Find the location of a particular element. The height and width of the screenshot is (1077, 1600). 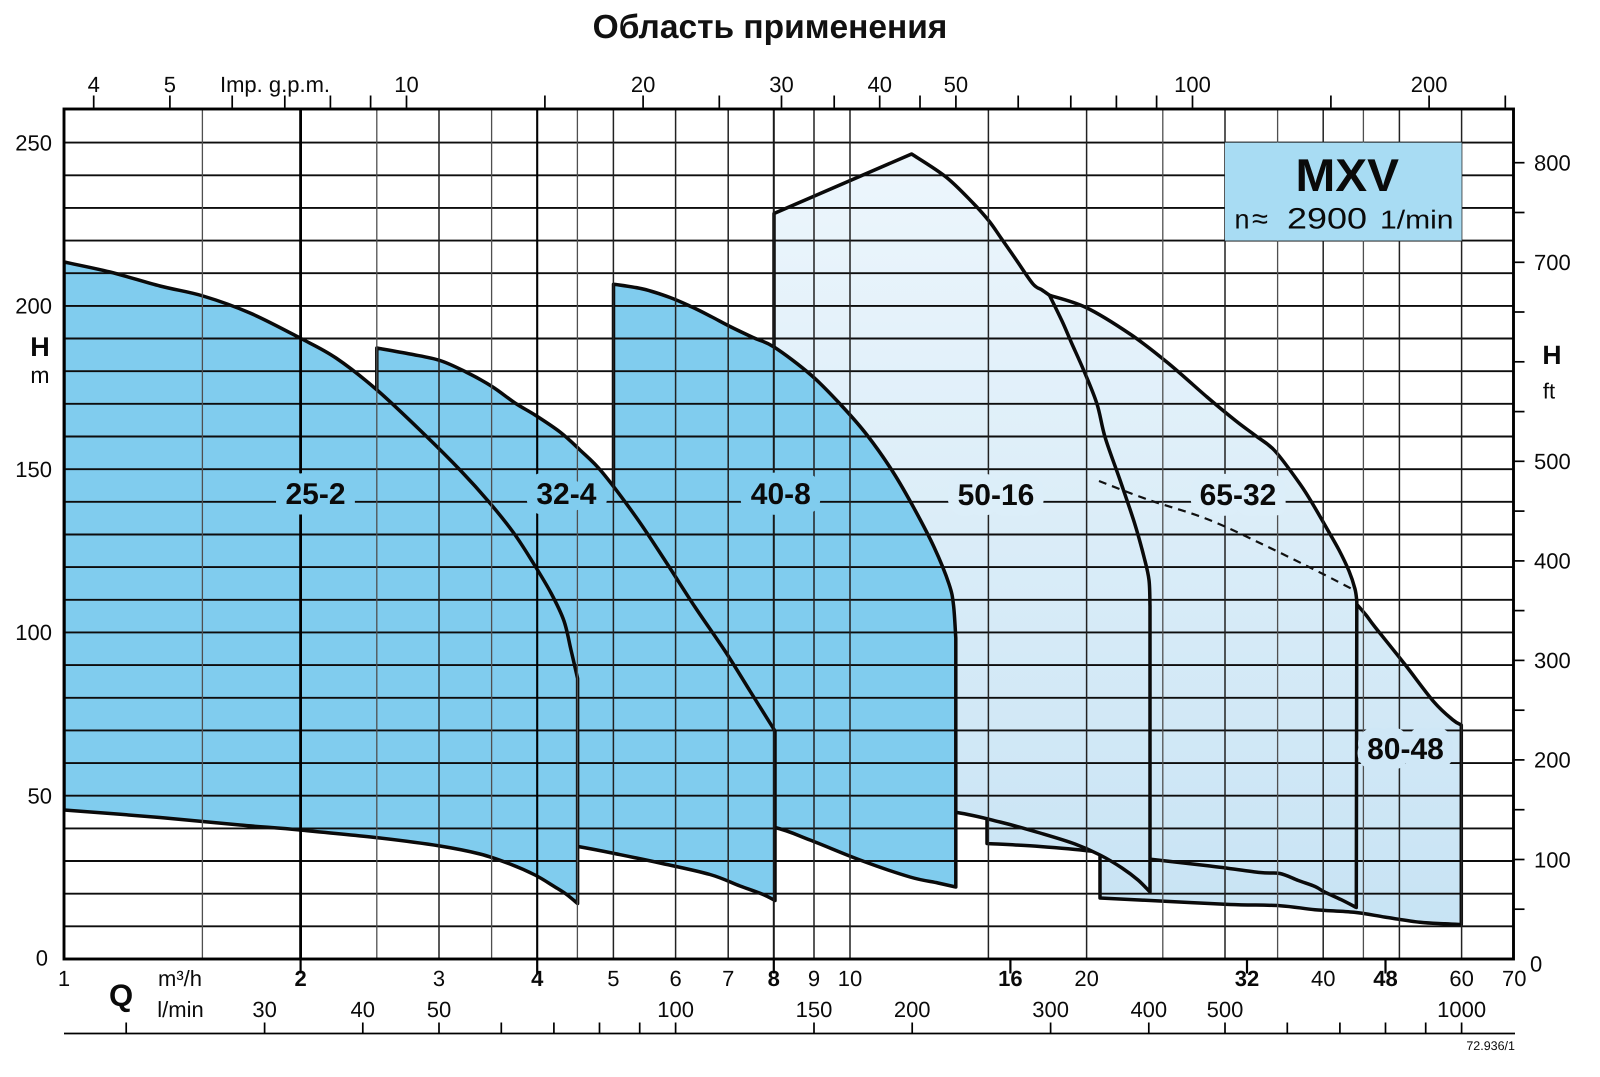

svg-text: 3 is located at coordinates (439, 978).